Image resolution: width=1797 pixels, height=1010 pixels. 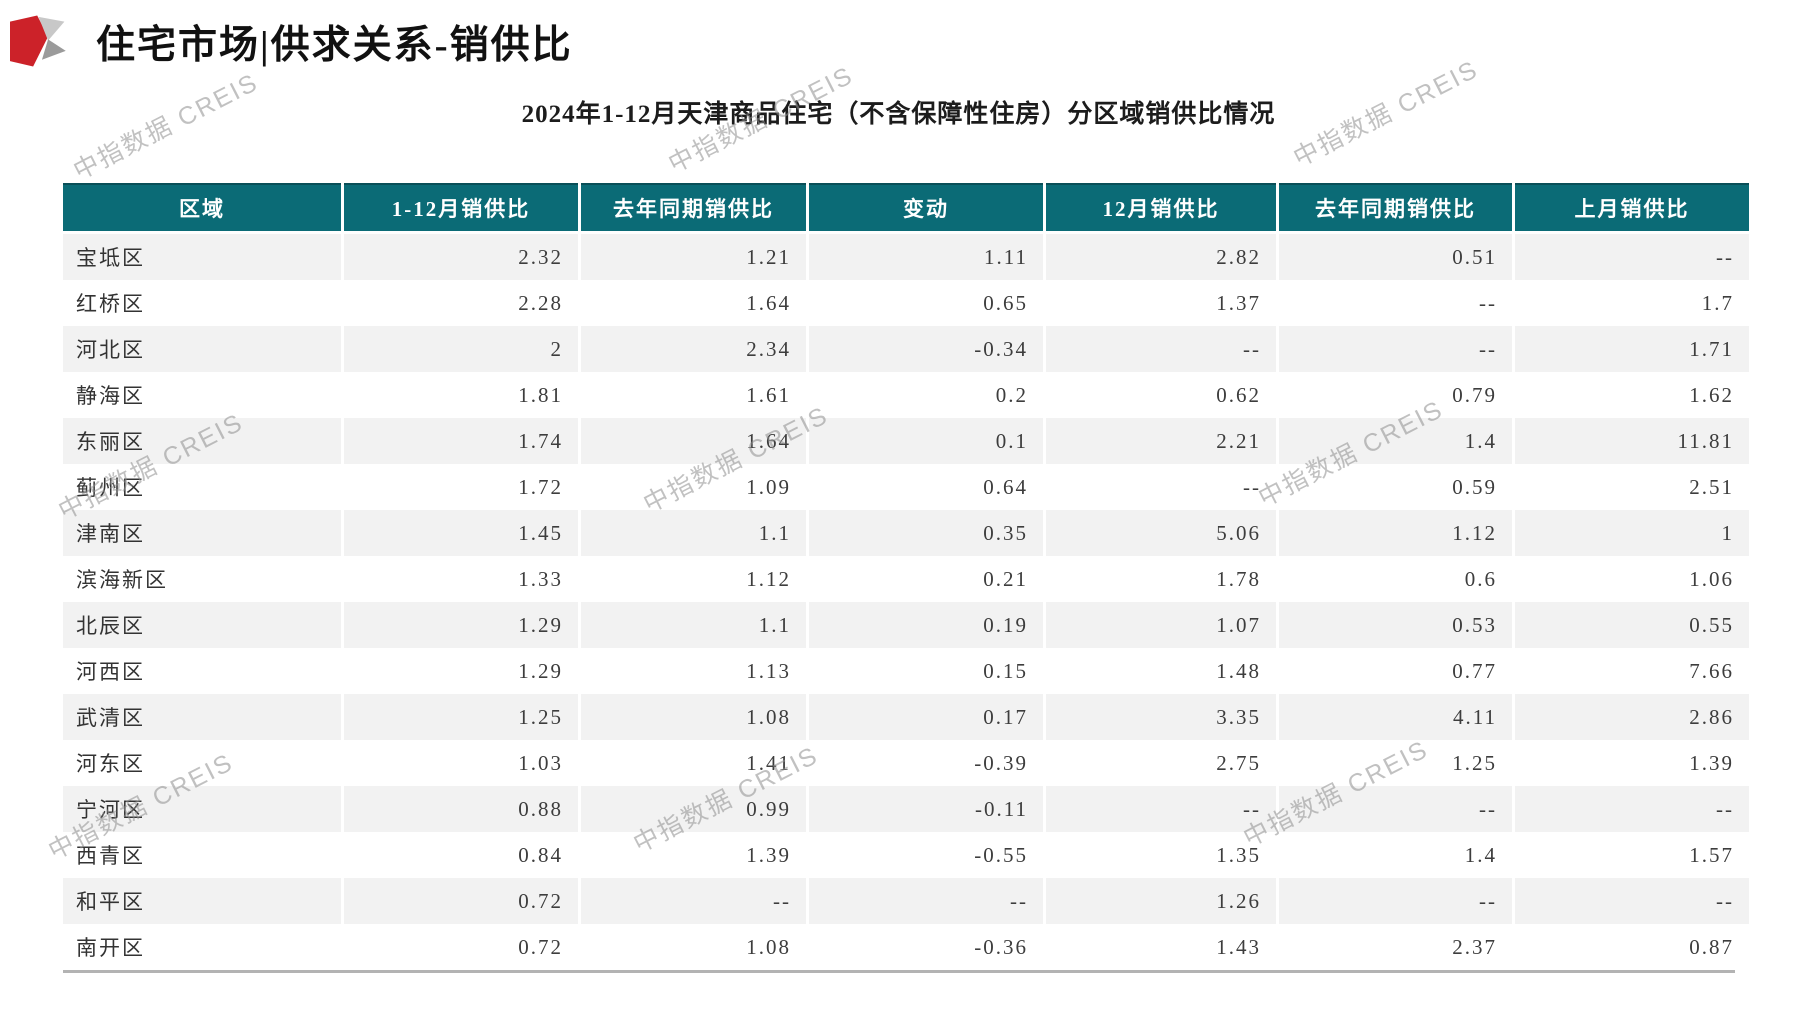 What do you see at coordinates (925, 487) in the screenshot?
I see `value-cell: 0.64` at bounding box center [925, 487].